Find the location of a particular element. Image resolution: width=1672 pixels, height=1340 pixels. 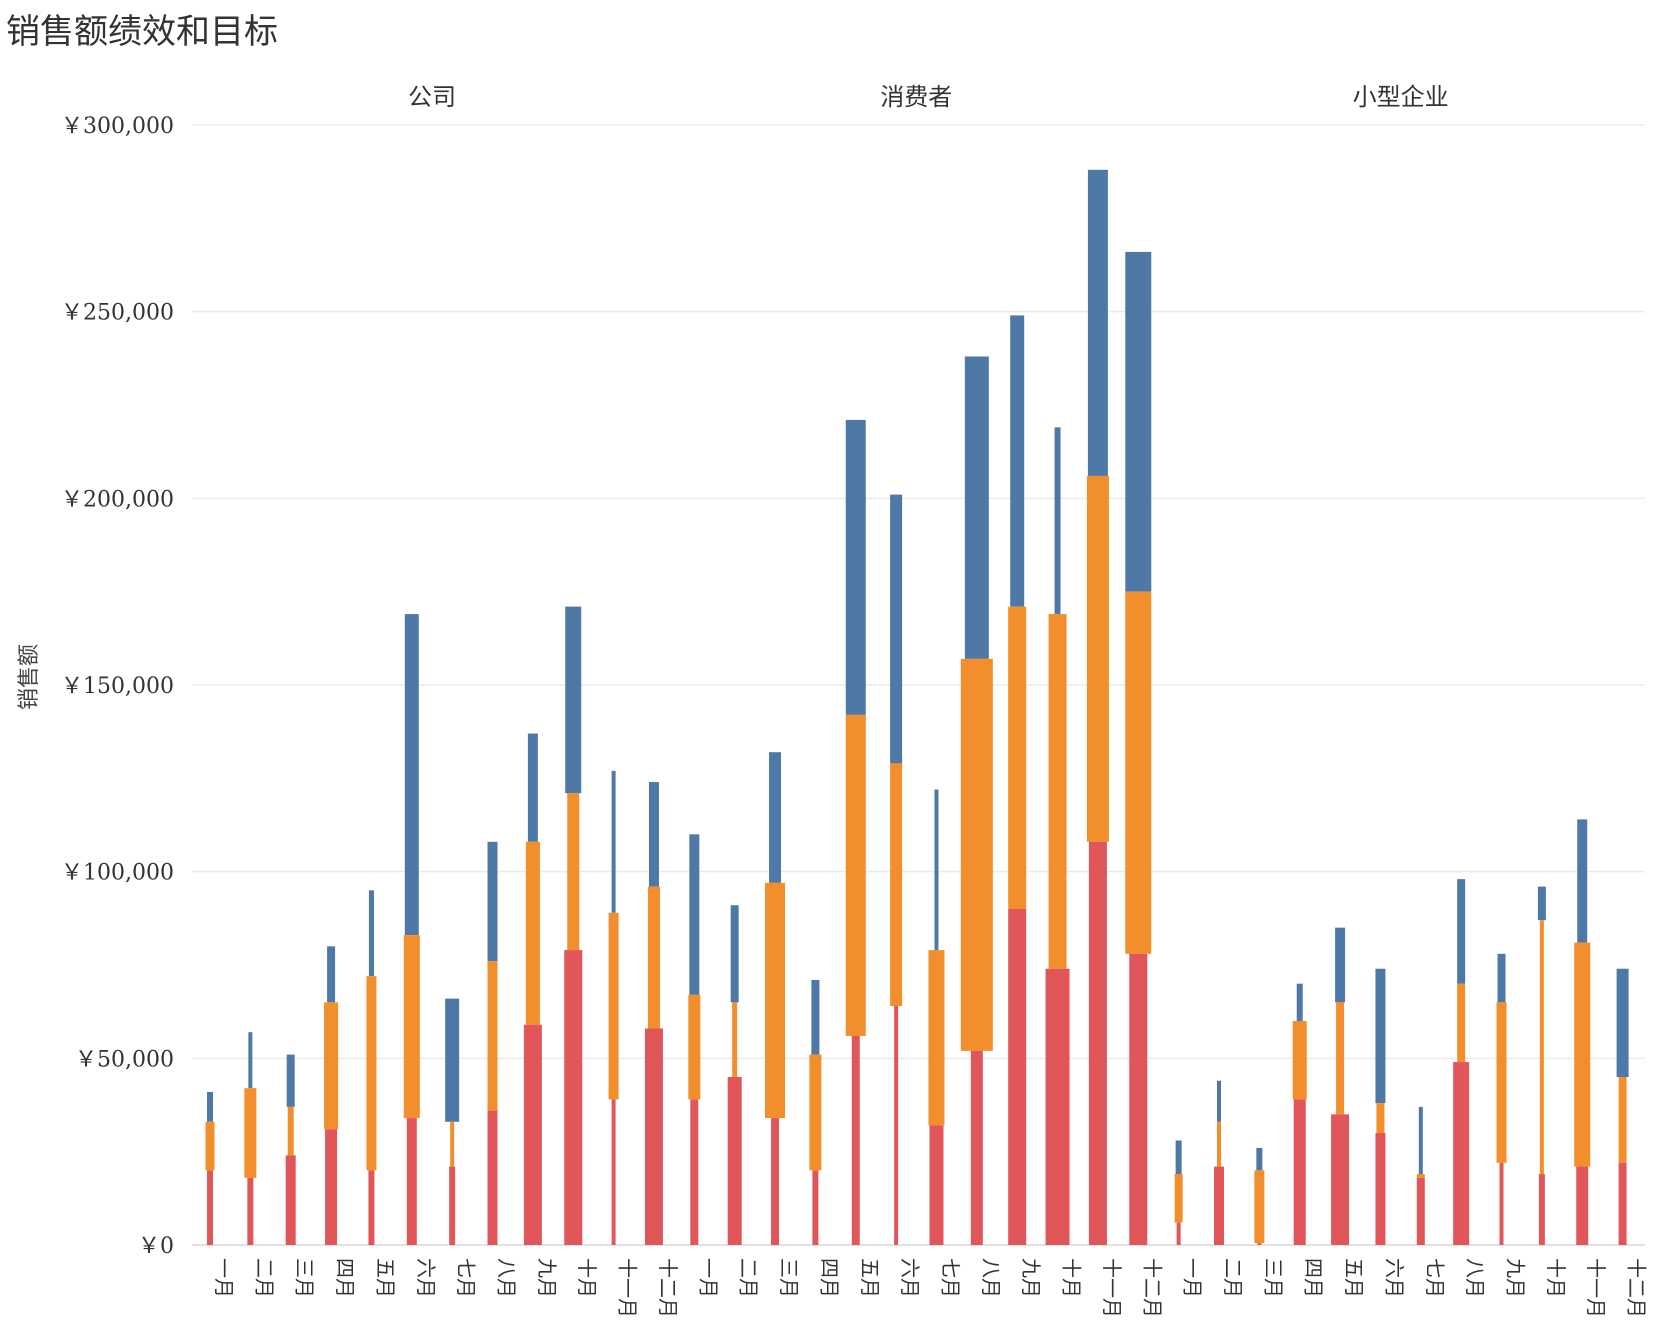

panel-title: 消费者 is located at coordinates (916, 97).